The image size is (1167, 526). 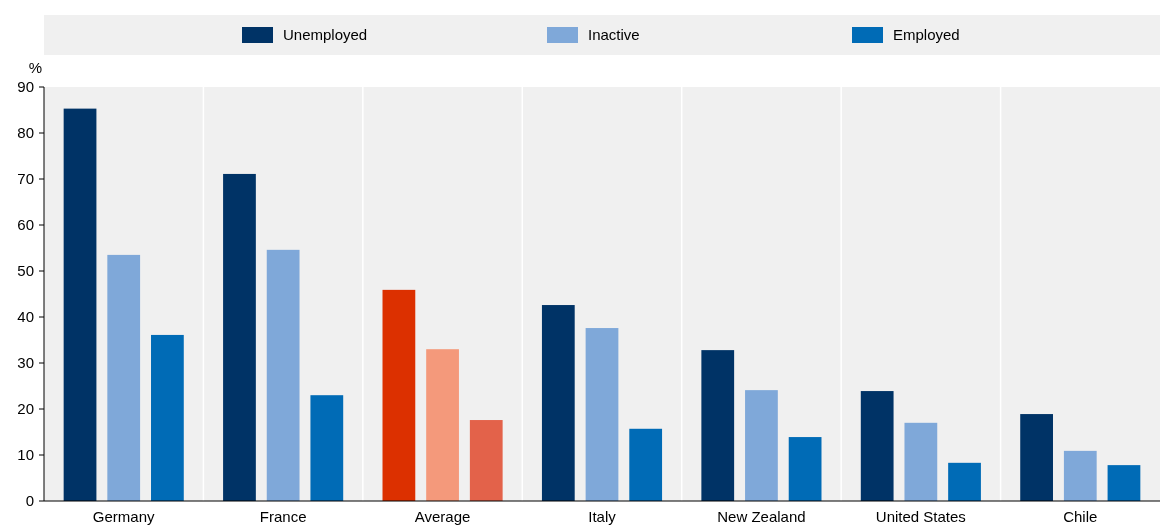 I want to click on y-tick-label: 50, so click(x=25, y=271).